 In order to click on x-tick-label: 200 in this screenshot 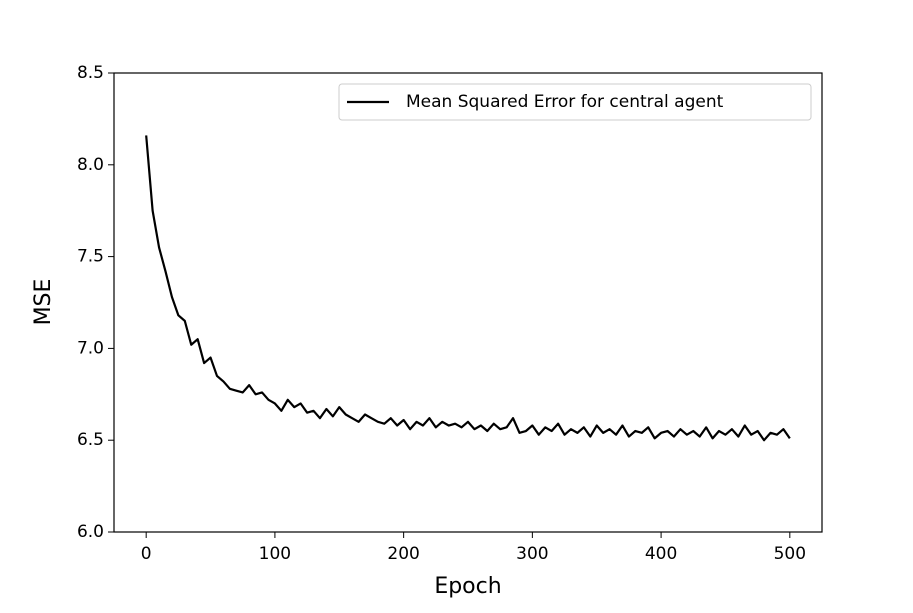, I will do `click(403, 554)`.